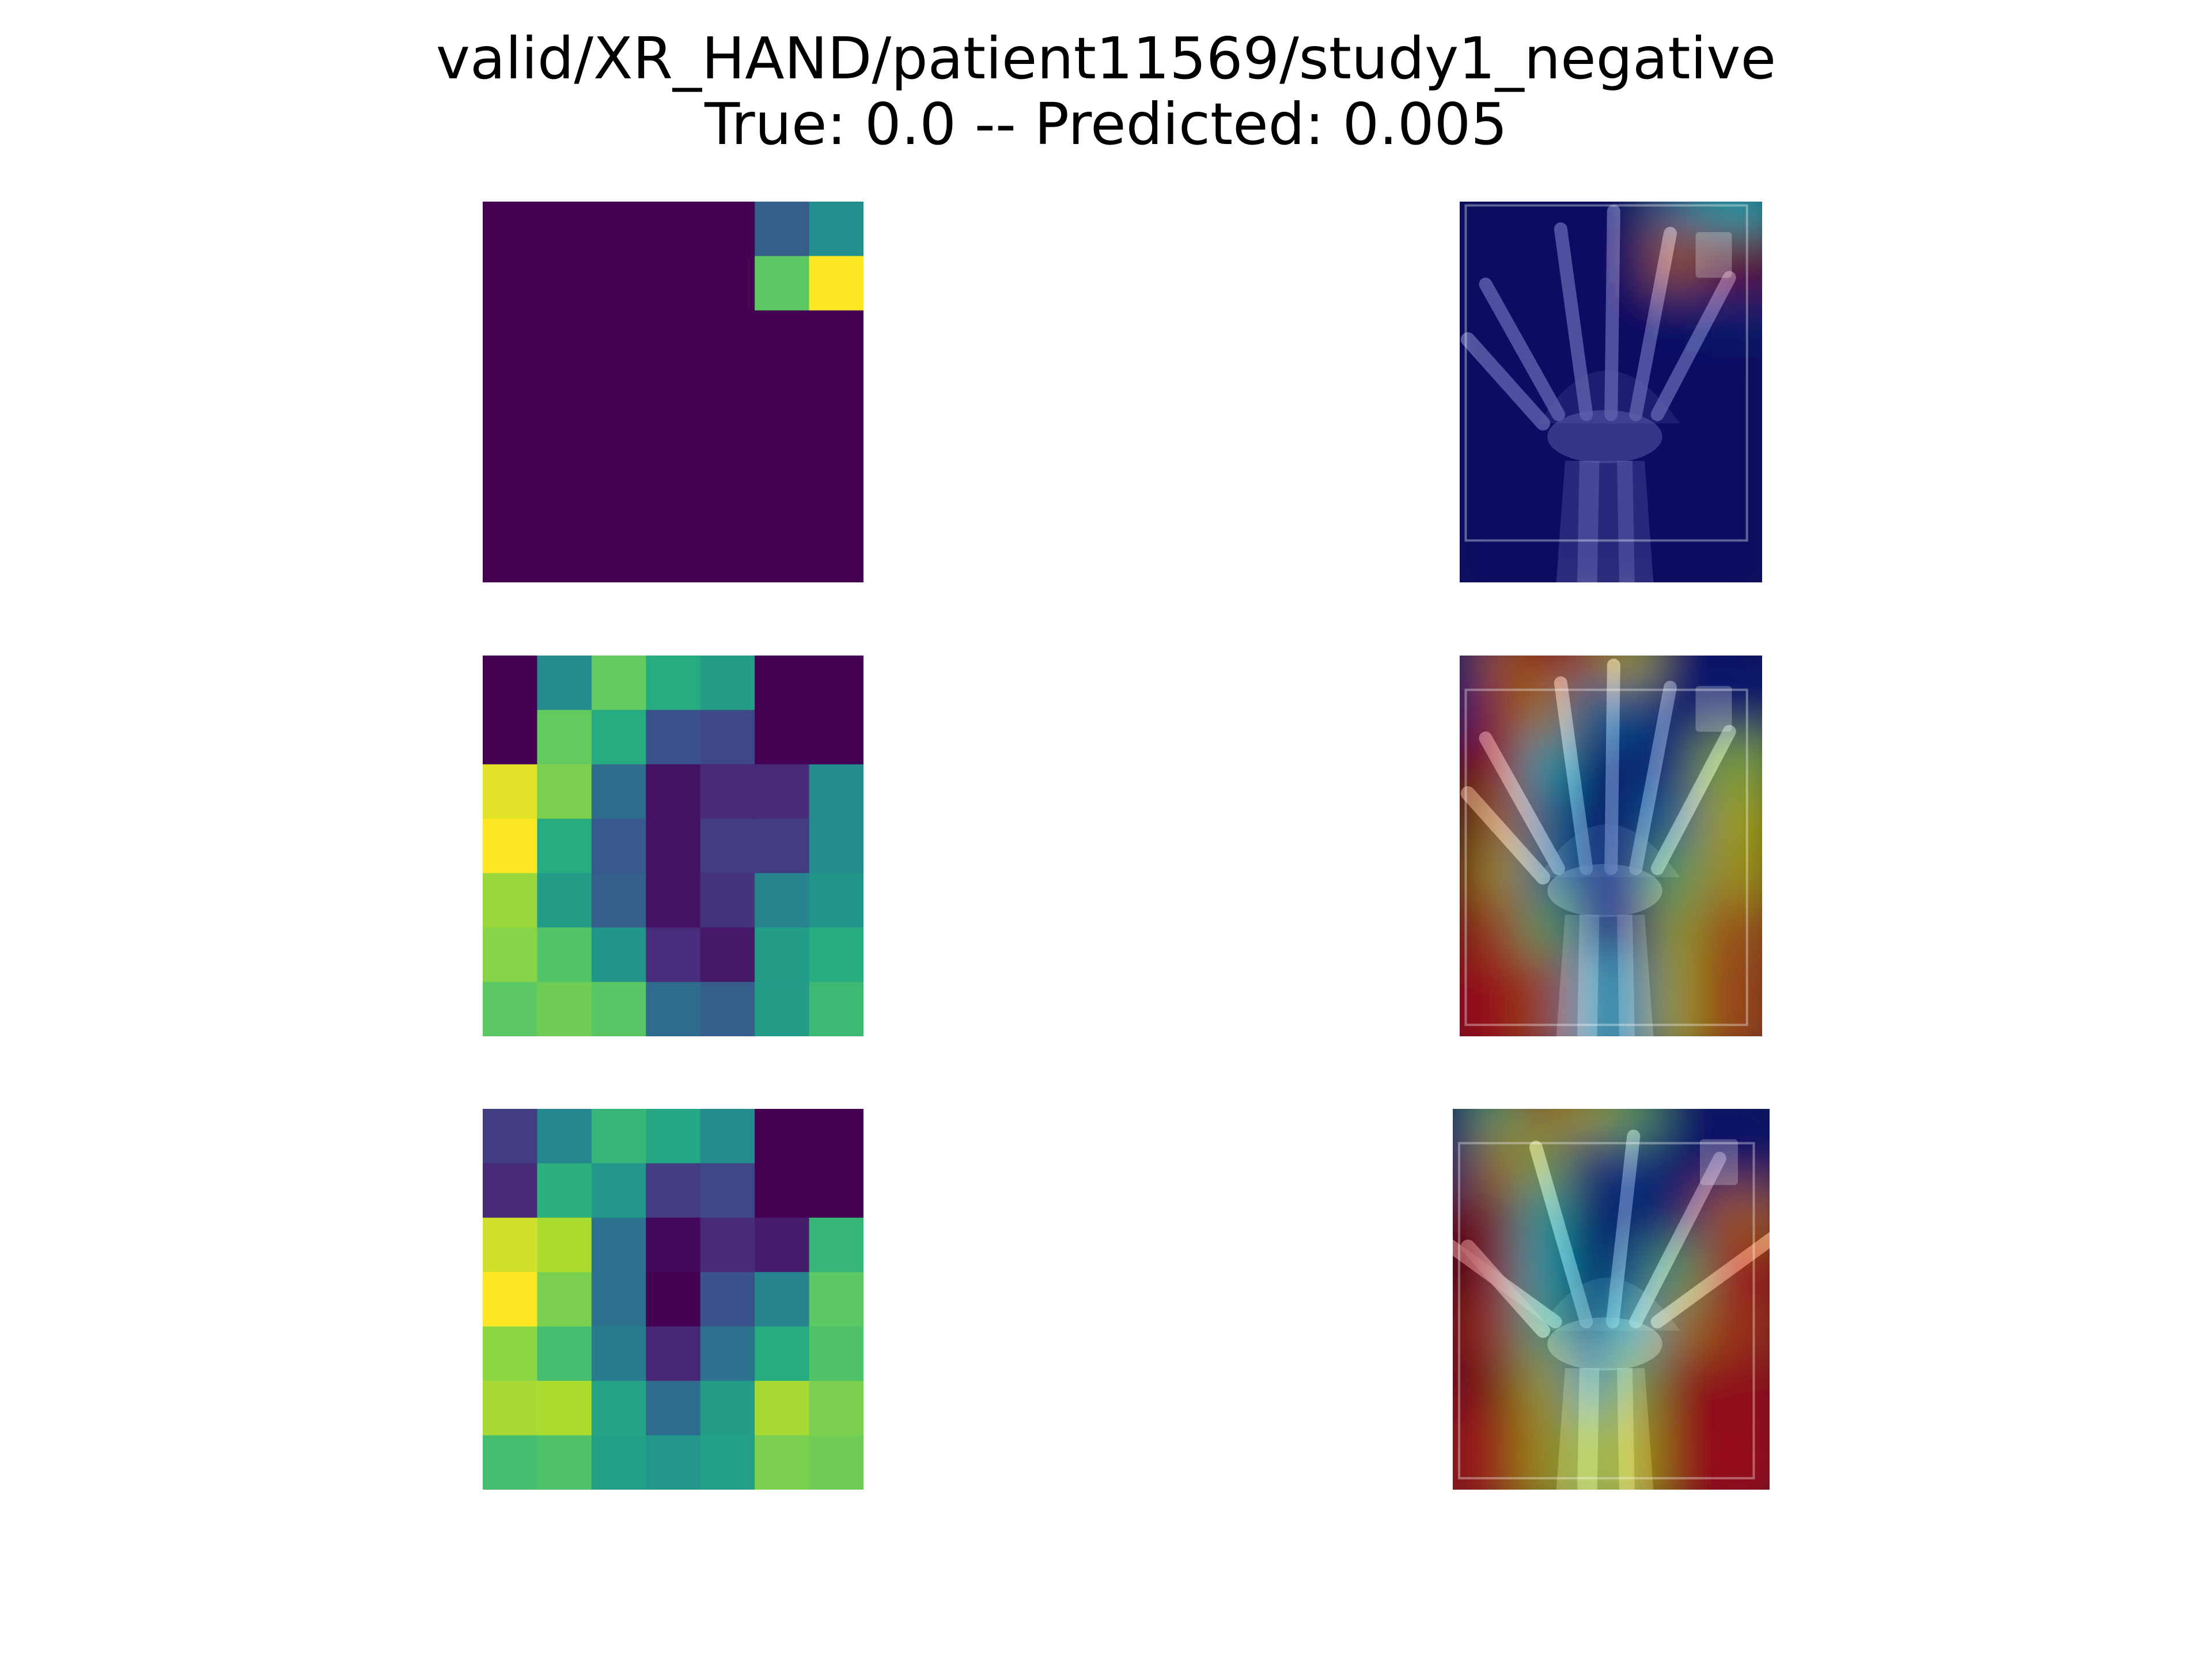  I want to click on heatmap-3-cell-r6c2, so click(618, 1462).